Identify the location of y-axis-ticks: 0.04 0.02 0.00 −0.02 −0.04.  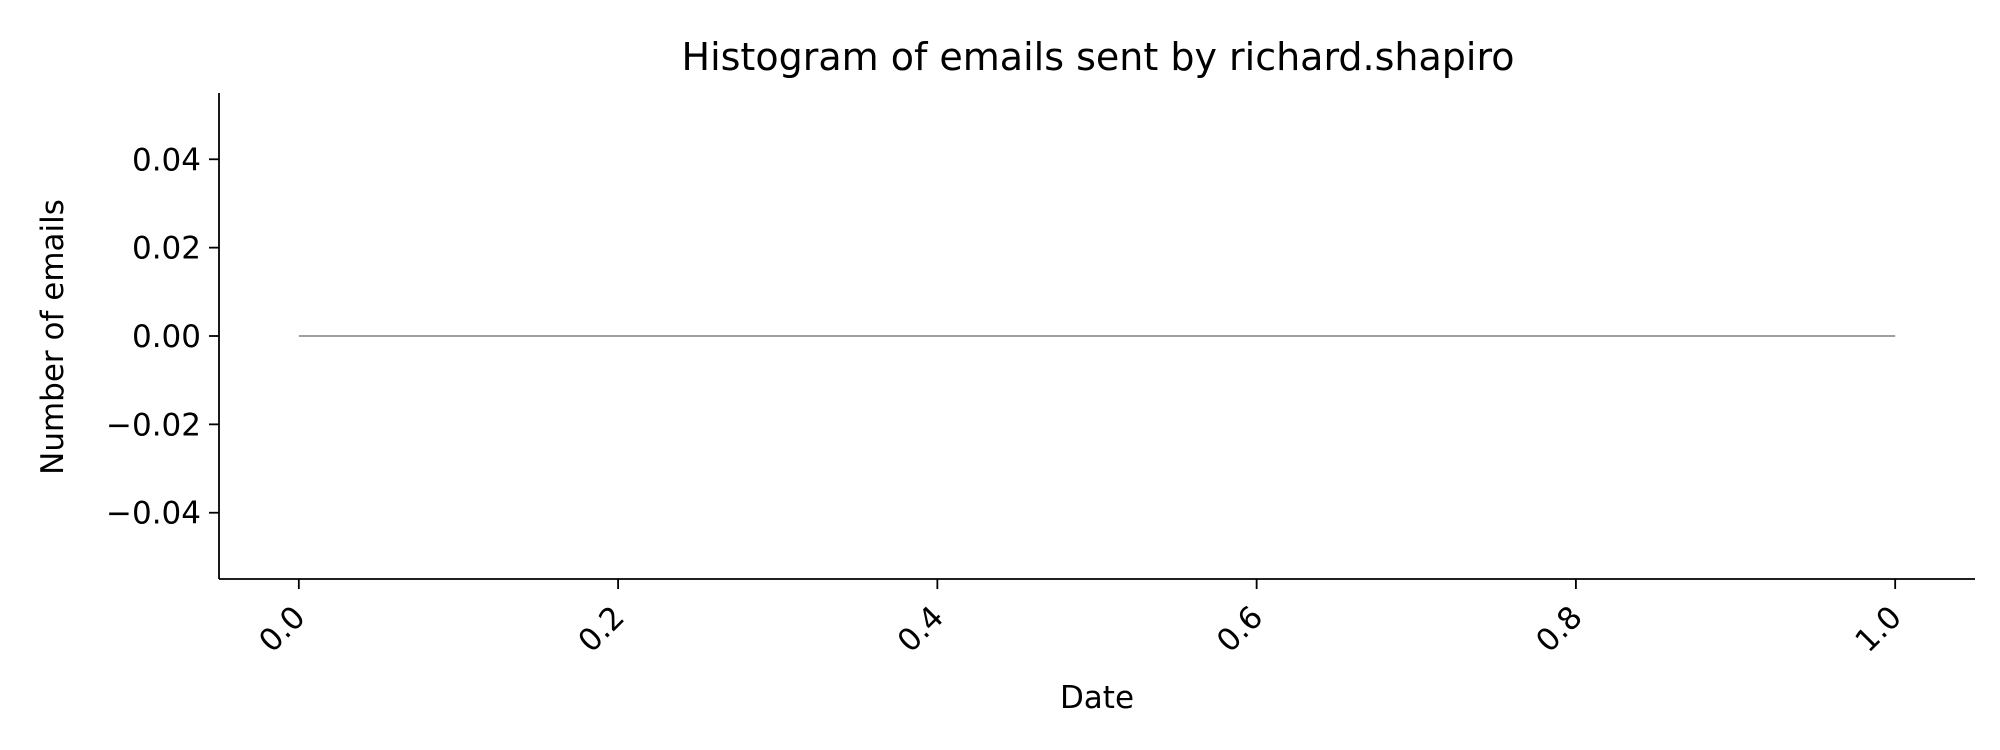
(162, 337).